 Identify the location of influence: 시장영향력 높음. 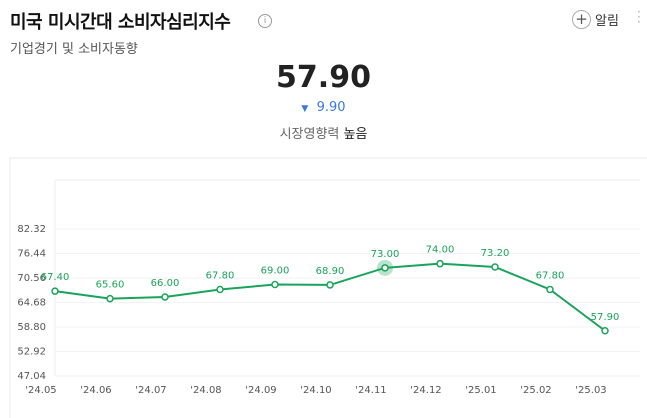
(323, 132).